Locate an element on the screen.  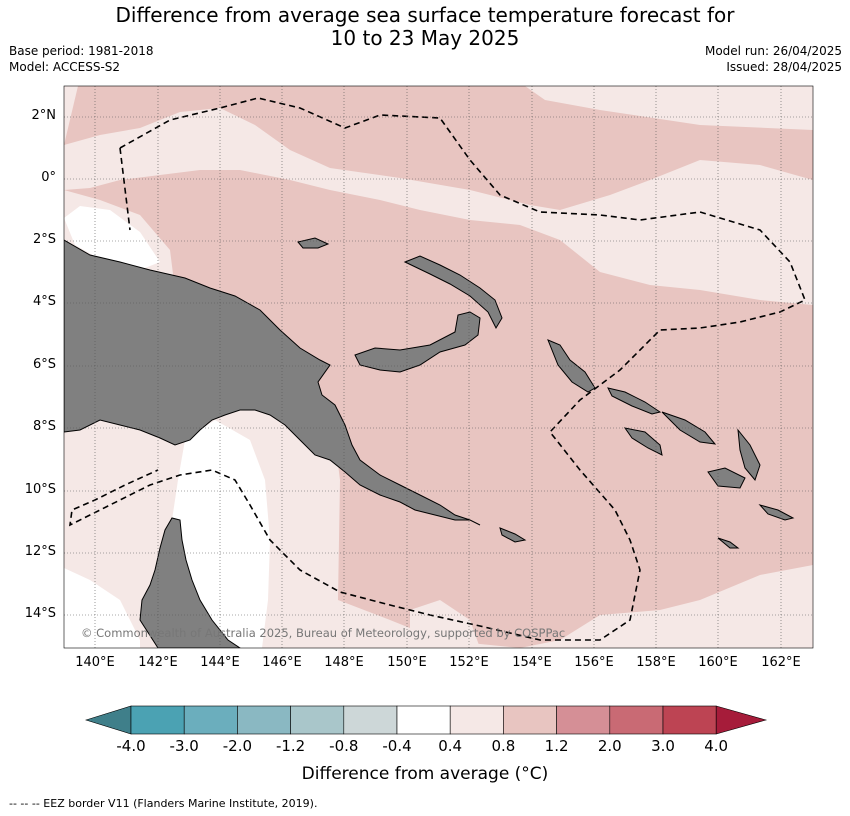
colorbar-tick-label: -3.0 is located at coordinates (184, 746).